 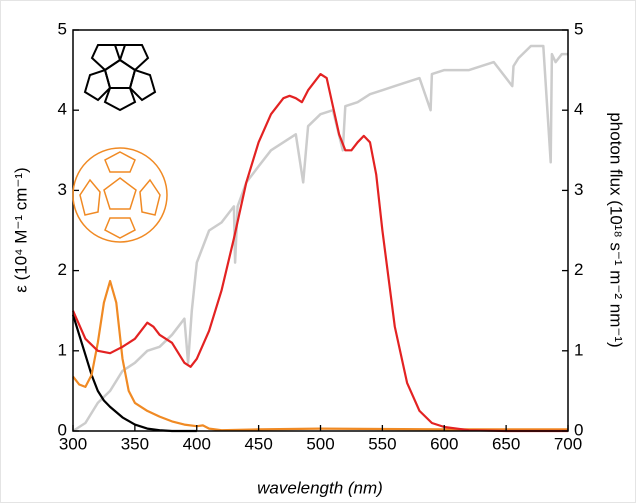 I want to click on x-tick-label: 350, so click(x=135, y=443).